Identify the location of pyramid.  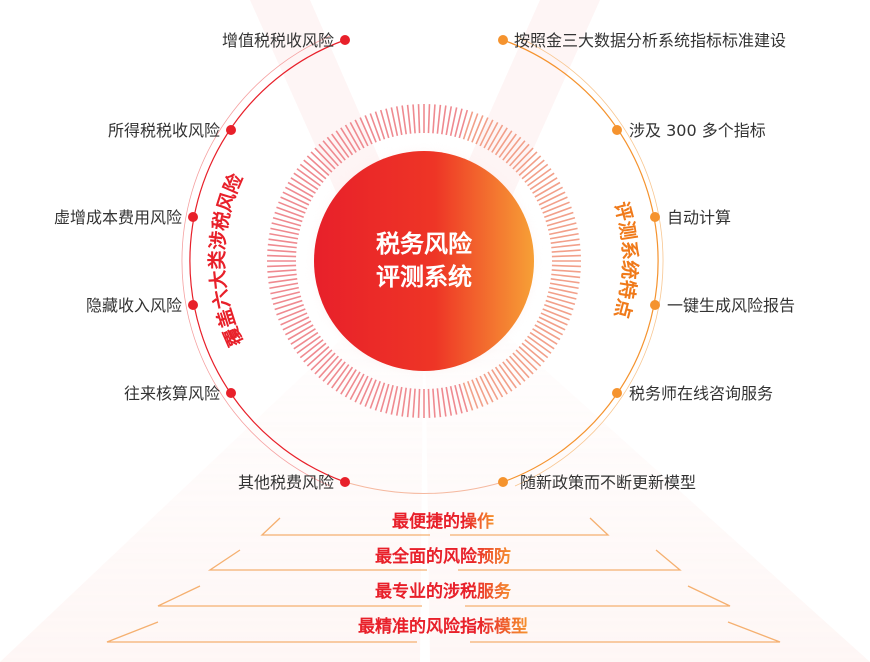
(443, 580).